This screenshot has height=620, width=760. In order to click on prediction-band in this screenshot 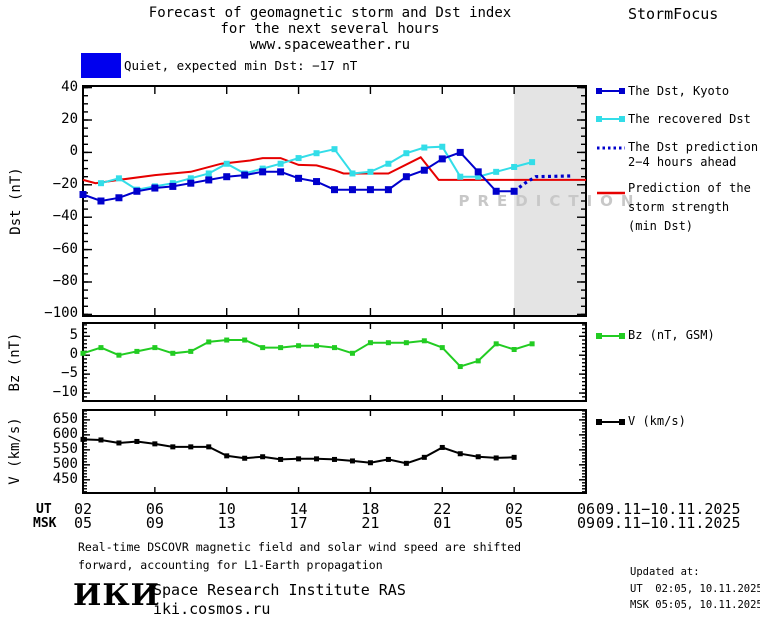, I will do `click(549, 201)`.